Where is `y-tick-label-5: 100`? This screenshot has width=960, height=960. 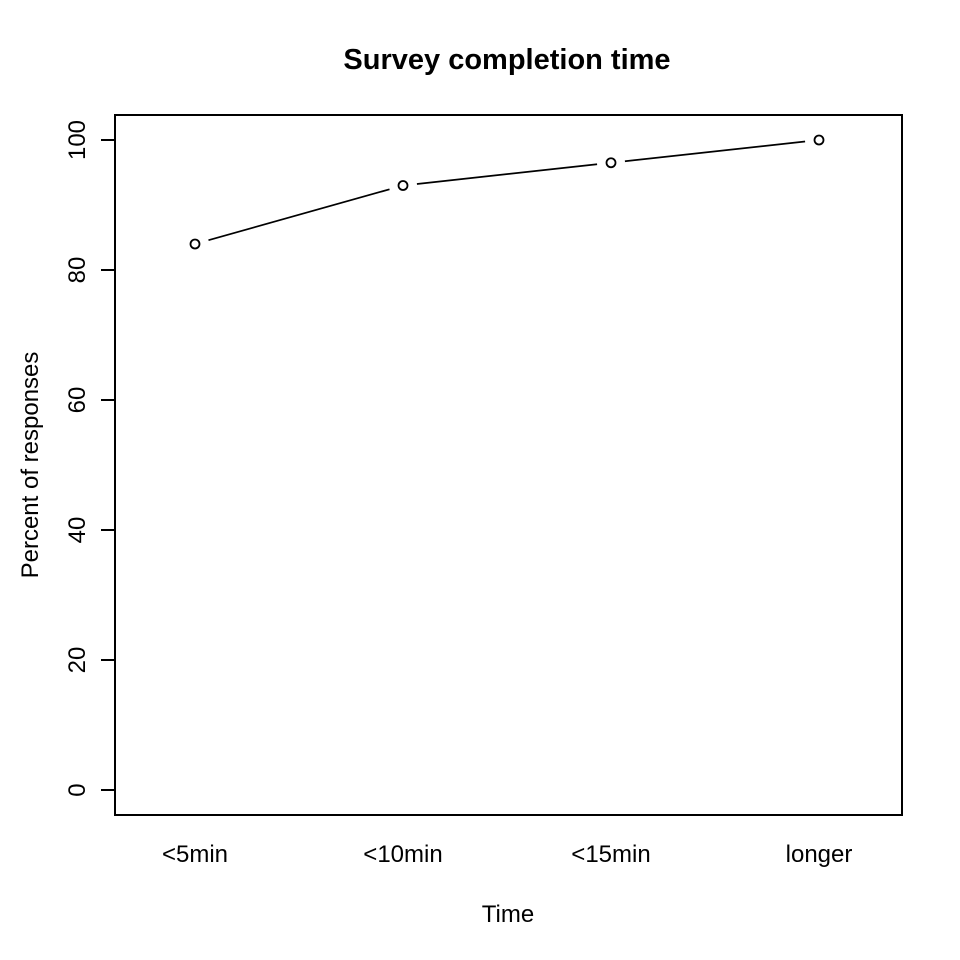
y-tick-label-5: 100 is located at coordinates (77, 140).